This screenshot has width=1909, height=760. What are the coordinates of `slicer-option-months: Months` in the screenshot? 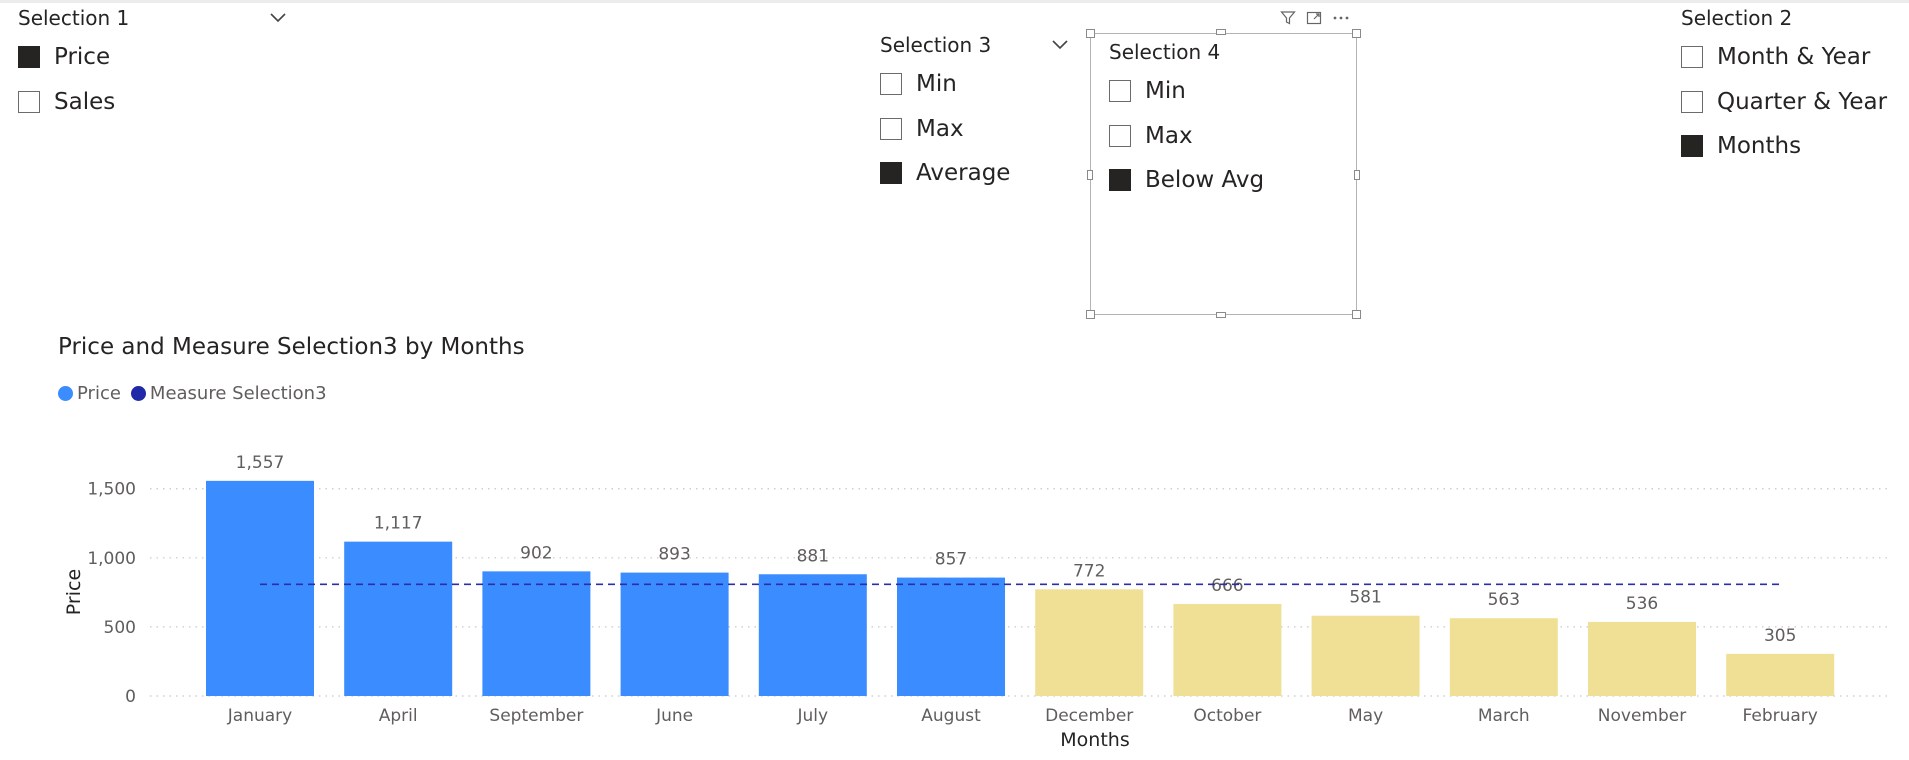 It's located at (1741, 146).